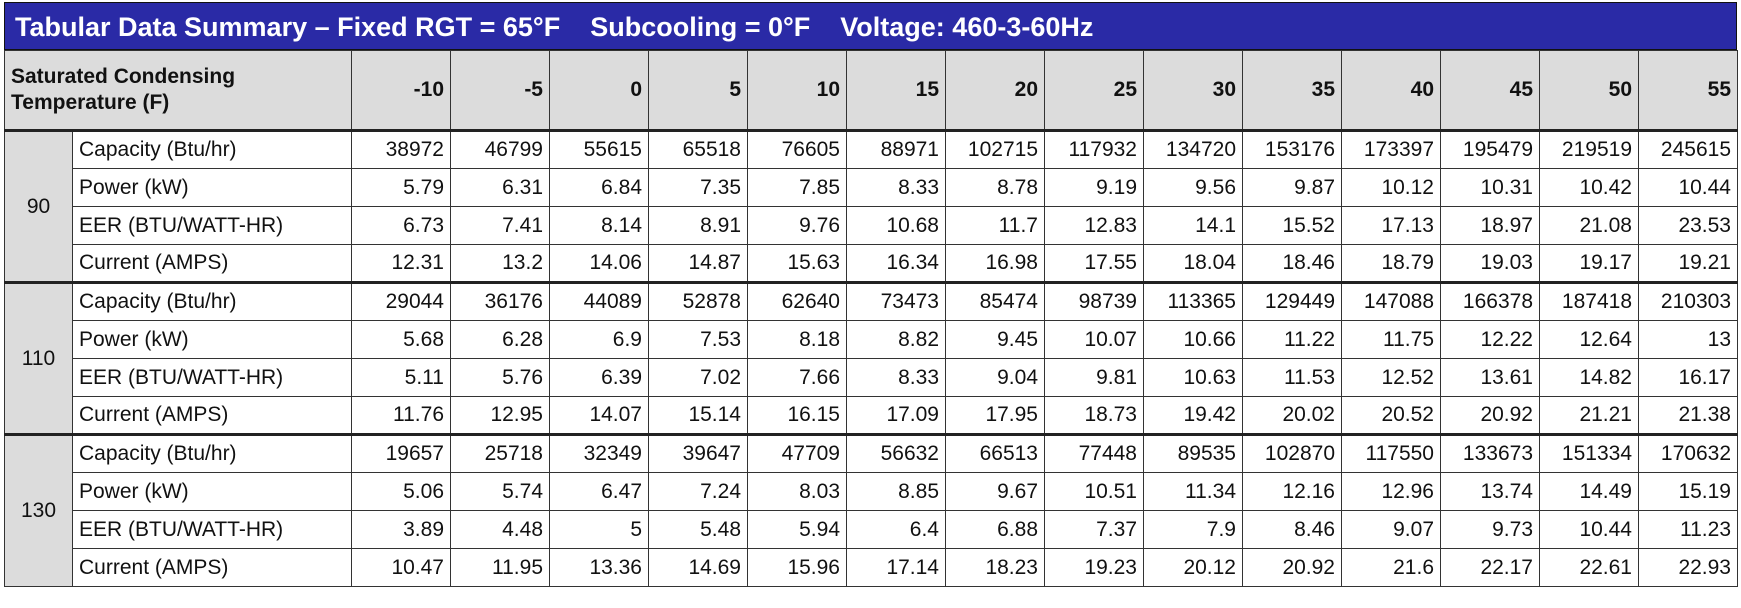 This screenshot has width=1741, height=608. I want to click on value-cell: 8.03, so click(797, 491).